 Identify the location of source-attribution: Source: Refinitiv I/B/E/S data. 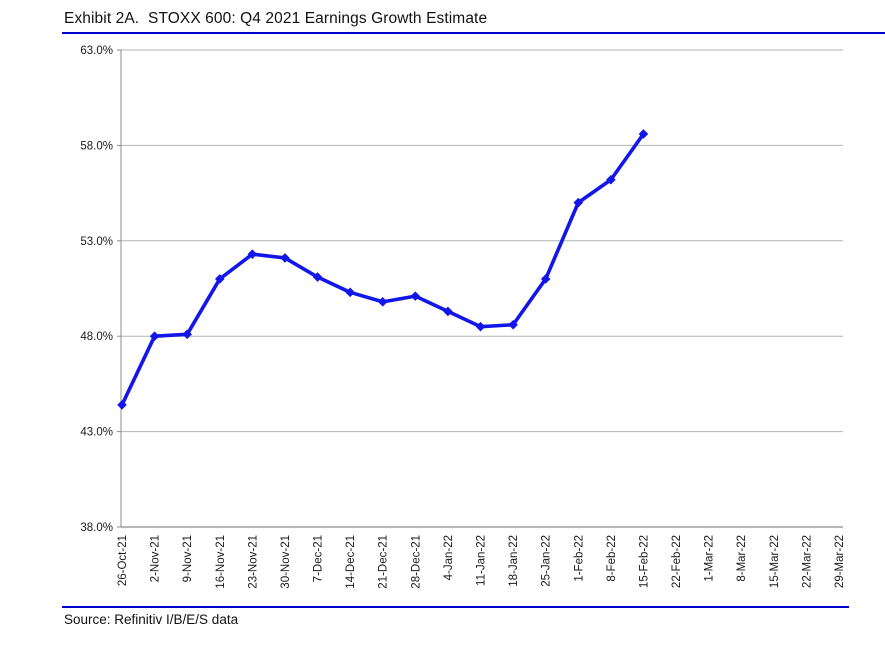
(151, 619).